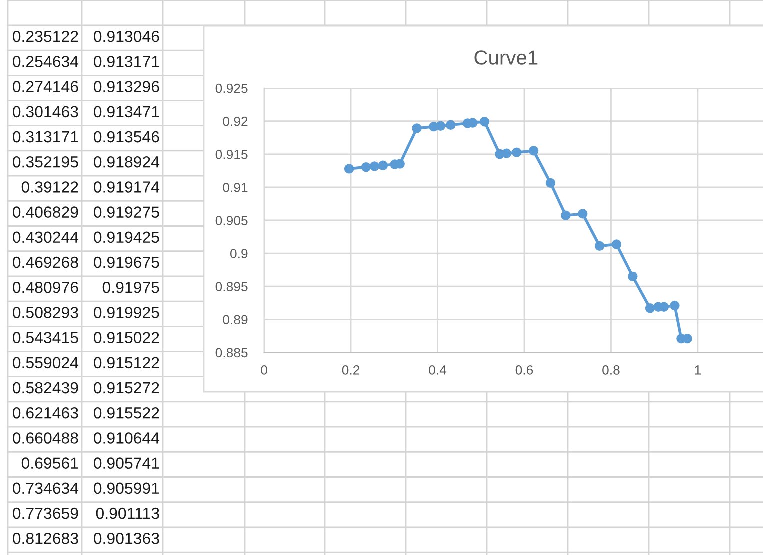 This screenshot has width=763, height=555. What do you see at coordinates (127, 238) in the screenshot?
I see `text: 0.919425` at bounding box center [127, 238].